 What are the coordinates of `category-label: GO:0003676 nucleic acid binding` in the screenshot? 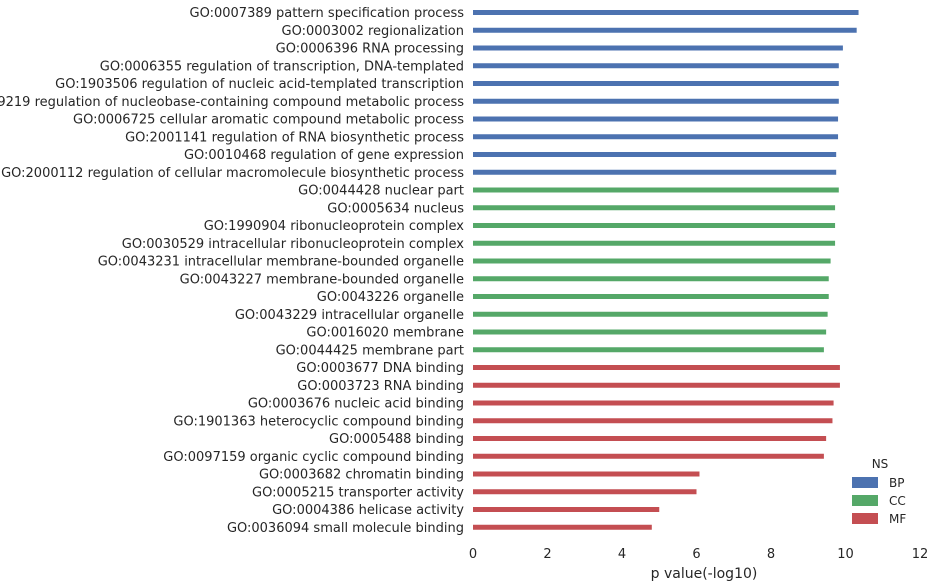 It's located at (356, 404).